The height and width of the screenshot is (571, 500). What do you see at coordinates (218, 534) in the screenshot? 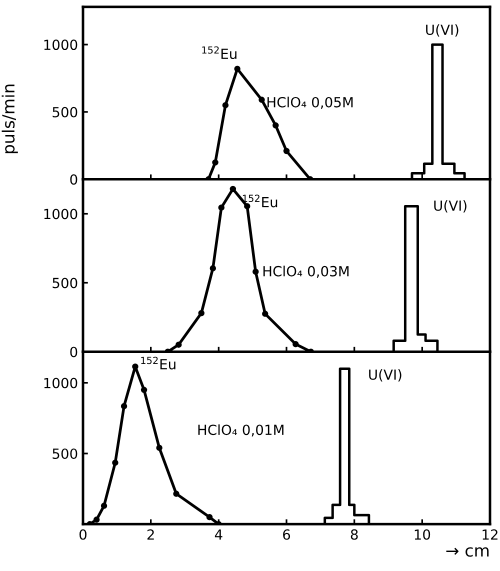
I see `x-tick-label: 4` at bounding box center [218, 534].